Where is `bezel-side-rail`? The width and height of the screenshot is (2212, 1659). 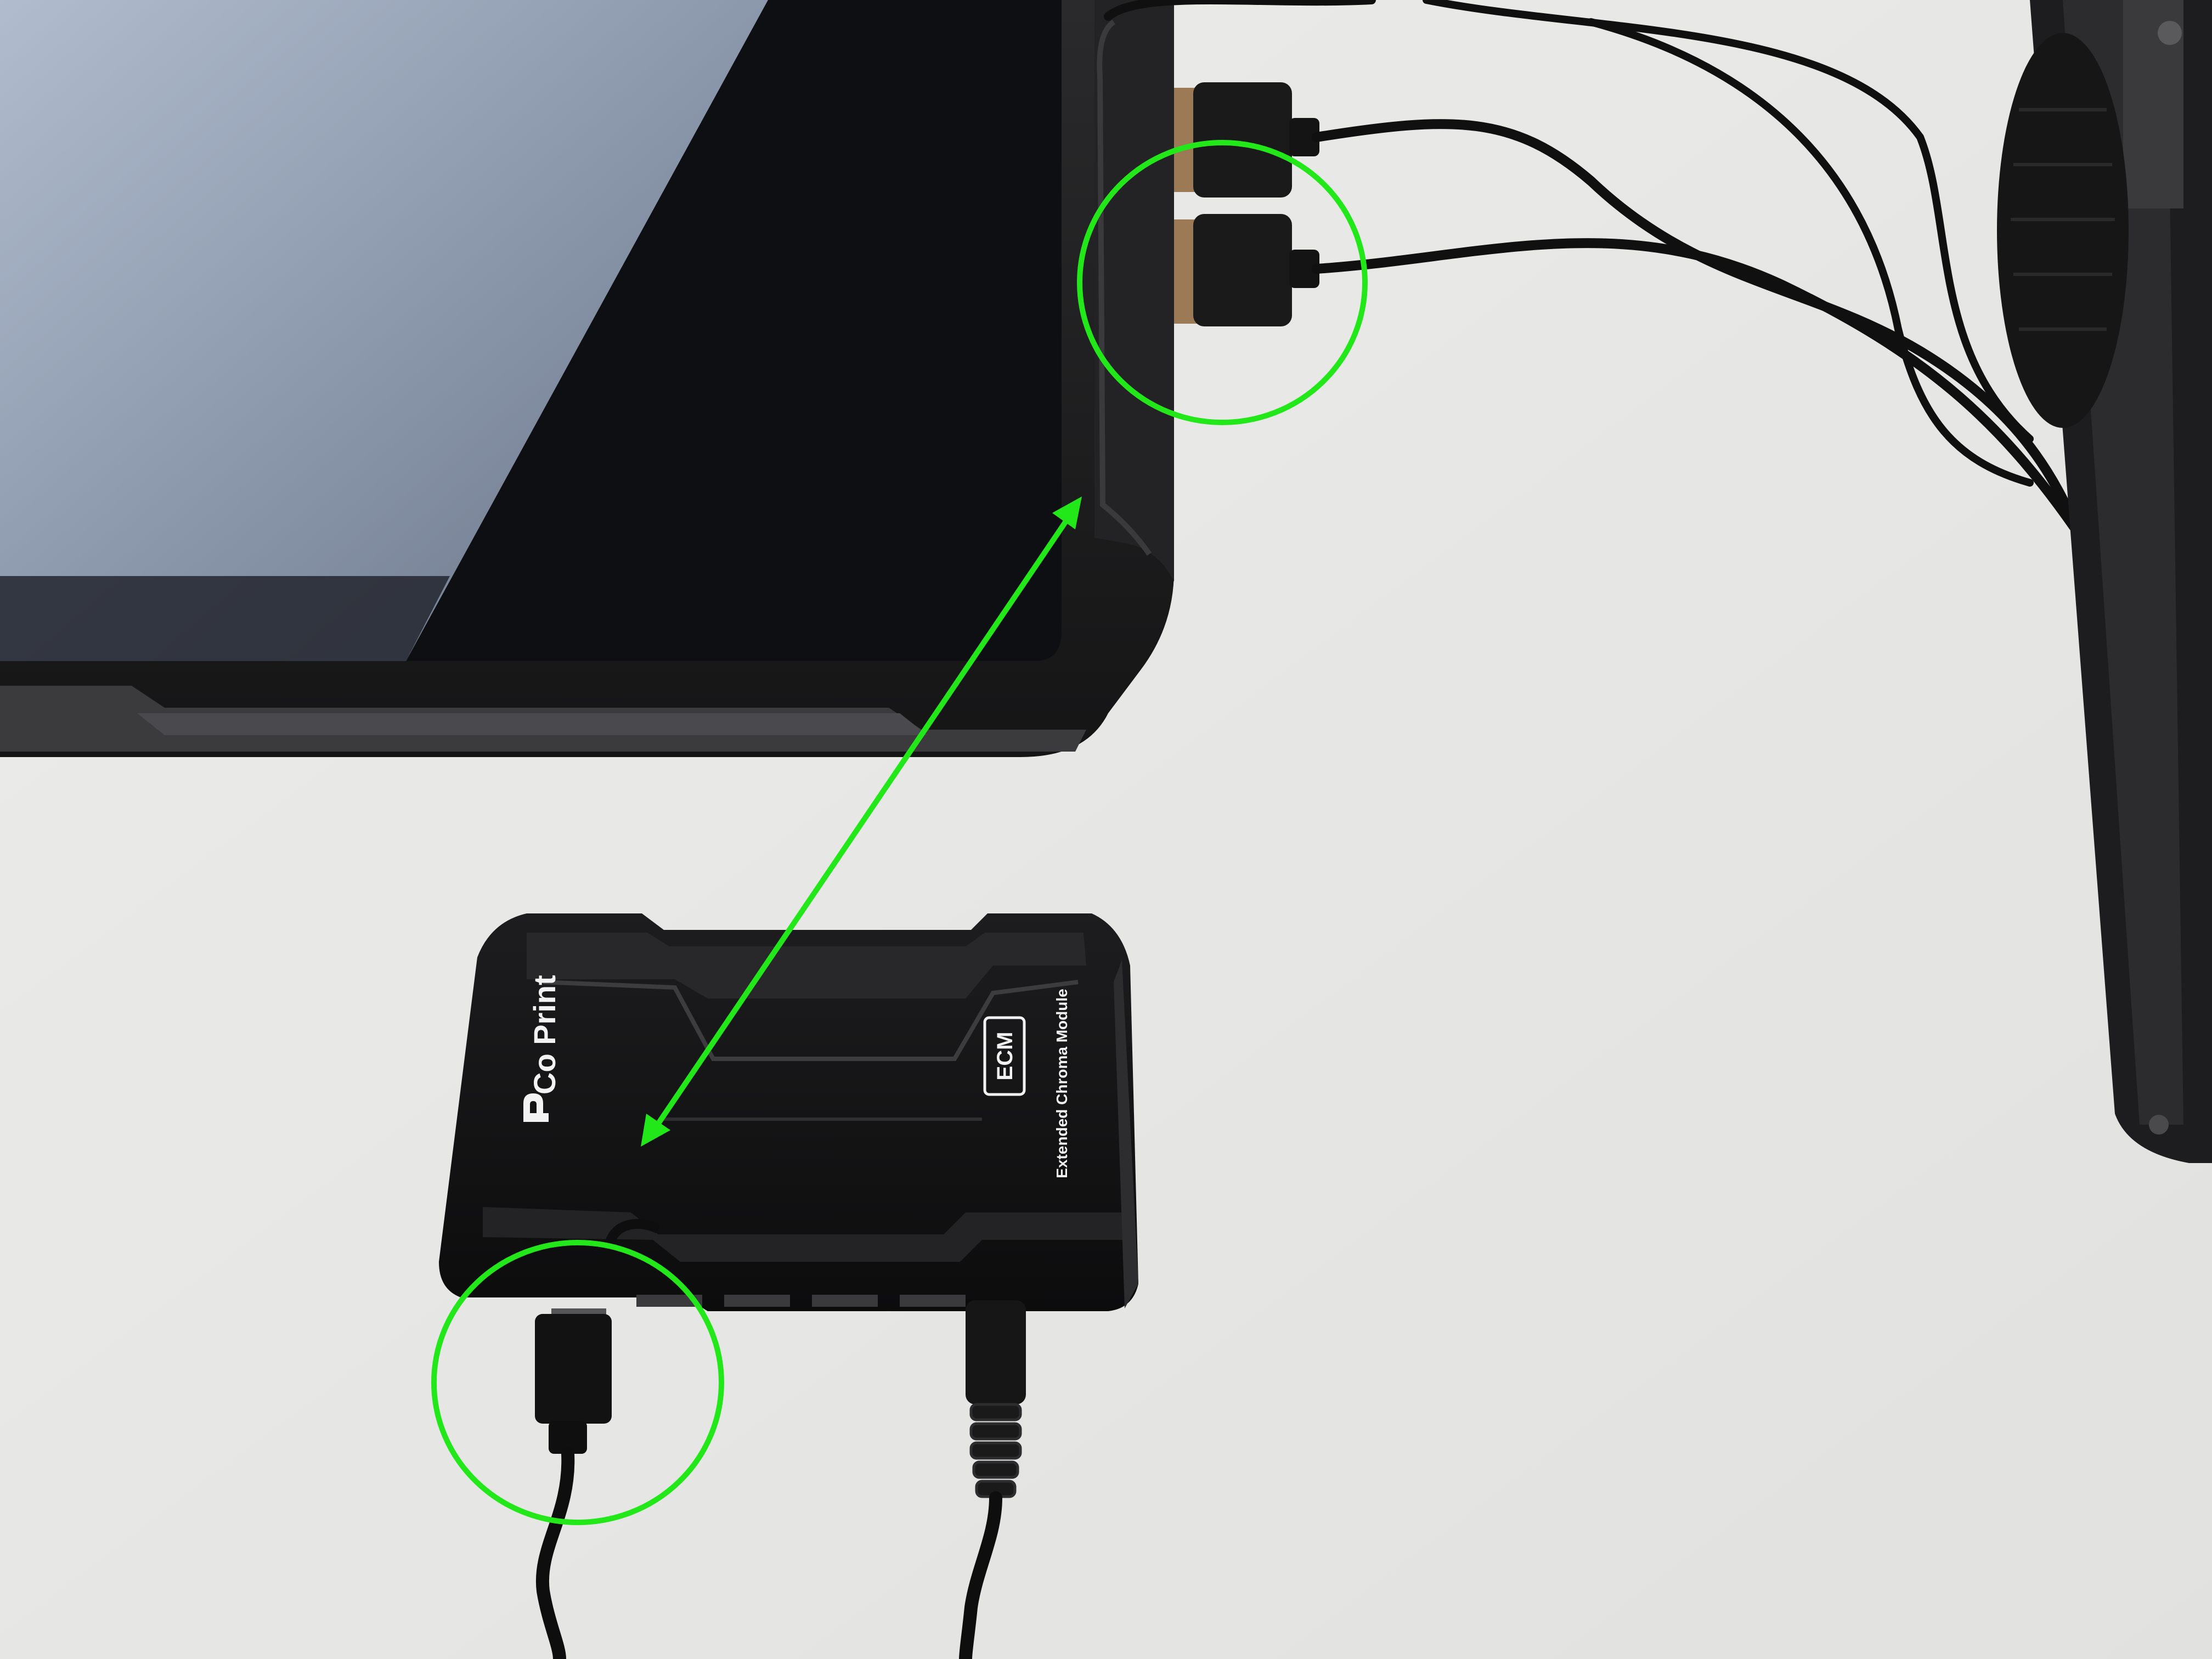 bezel-side-rail is located at coordinates (1134, 291).